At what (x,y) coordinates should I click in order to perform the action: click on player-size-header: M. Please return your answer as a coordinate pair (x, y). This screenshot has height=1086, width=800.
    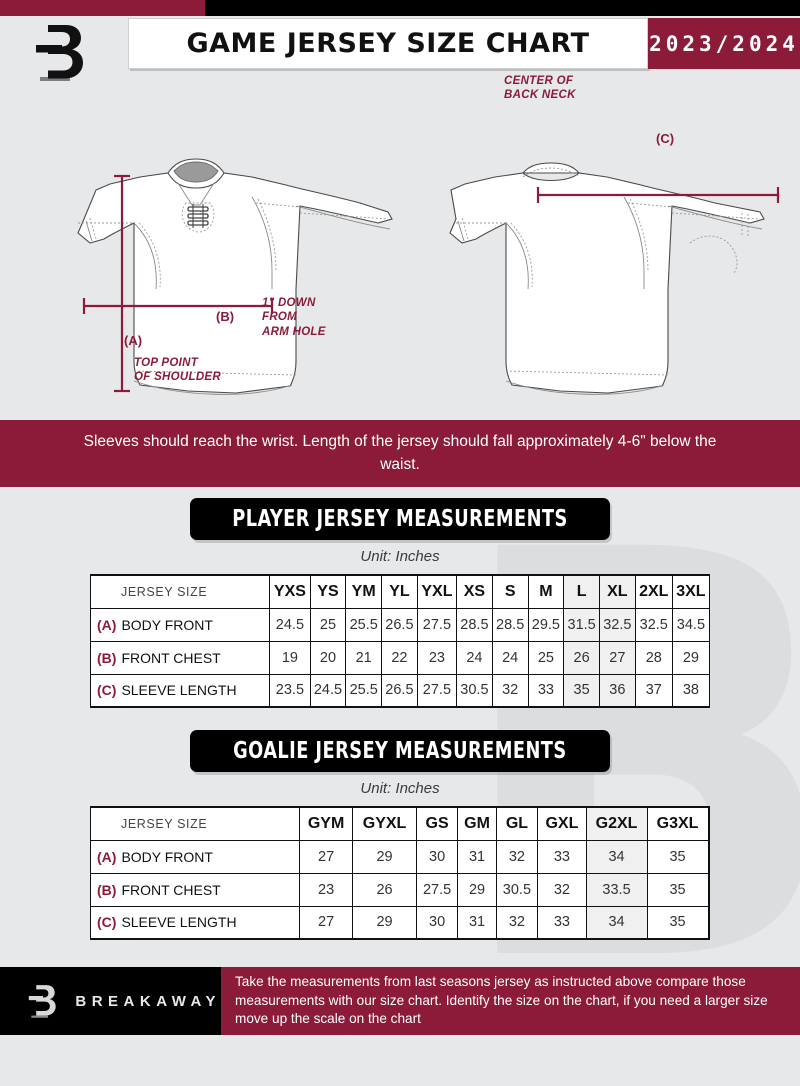
    Looking at the image, I should click on (546, 591).